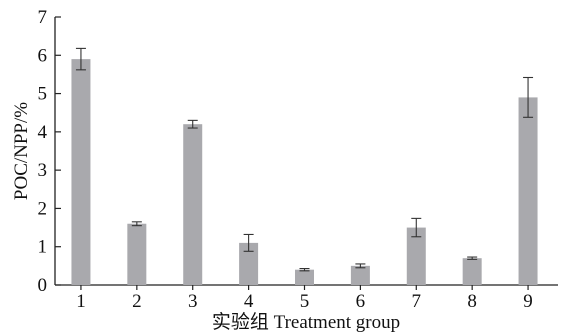 The height and width of the screenshot is (333, 563). What do you see at coordinates (528, 301) in the screenshot?
I see `x-tick-label: 9` at bounding box center [528, 301].